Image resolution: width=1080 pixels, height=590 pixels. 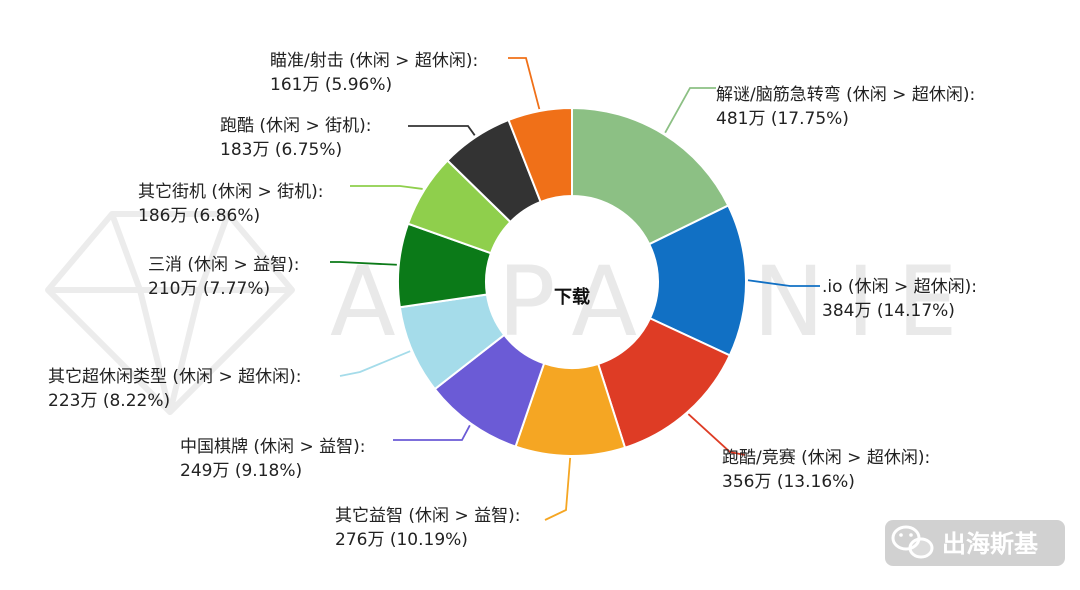 I want to click on slice-name: 三消 (休闲 > 益智):, so click(x=223, y=265).